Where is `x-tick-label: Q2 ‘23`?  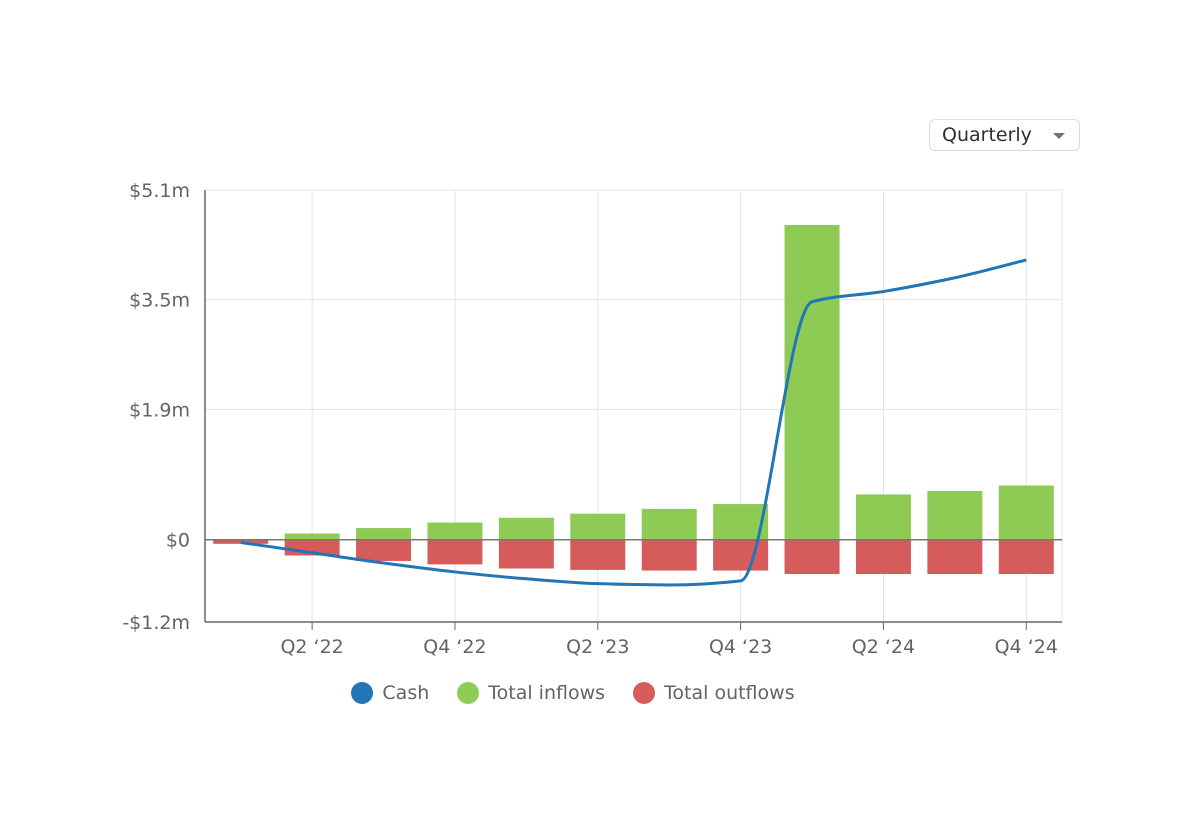 x-tick-label: Q2 ‘23 is located at coordinates (597, 647).